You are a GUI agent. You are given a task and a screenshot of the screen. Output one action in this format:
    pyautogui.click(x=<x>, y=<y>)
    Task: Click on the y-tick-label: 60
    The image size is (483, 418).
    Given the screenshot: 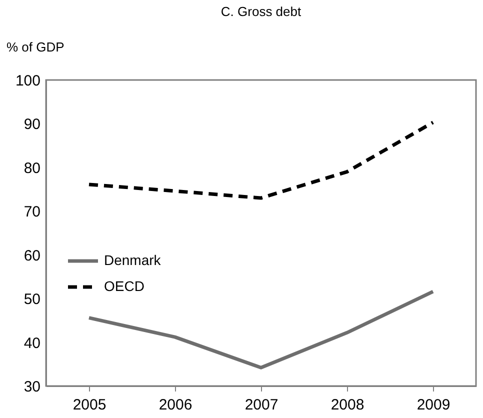 What is the action you would take?
    pyautogui.click(x=32, y=255)
    